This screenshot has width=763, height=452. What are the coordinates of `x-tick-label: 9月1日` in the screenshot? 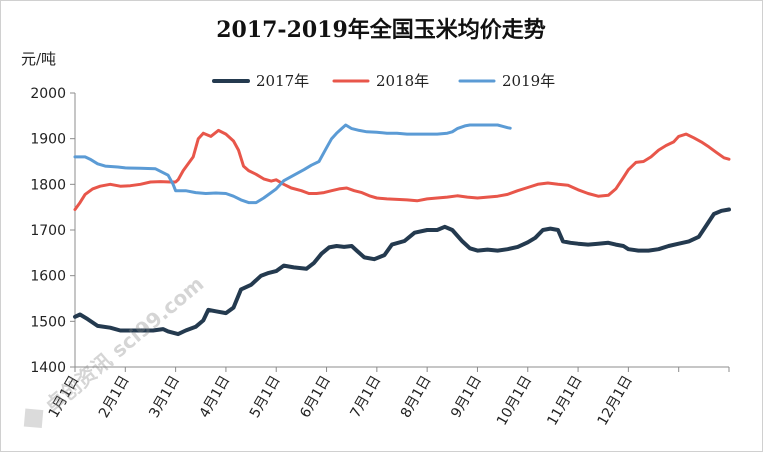 It's located at (466, 397).